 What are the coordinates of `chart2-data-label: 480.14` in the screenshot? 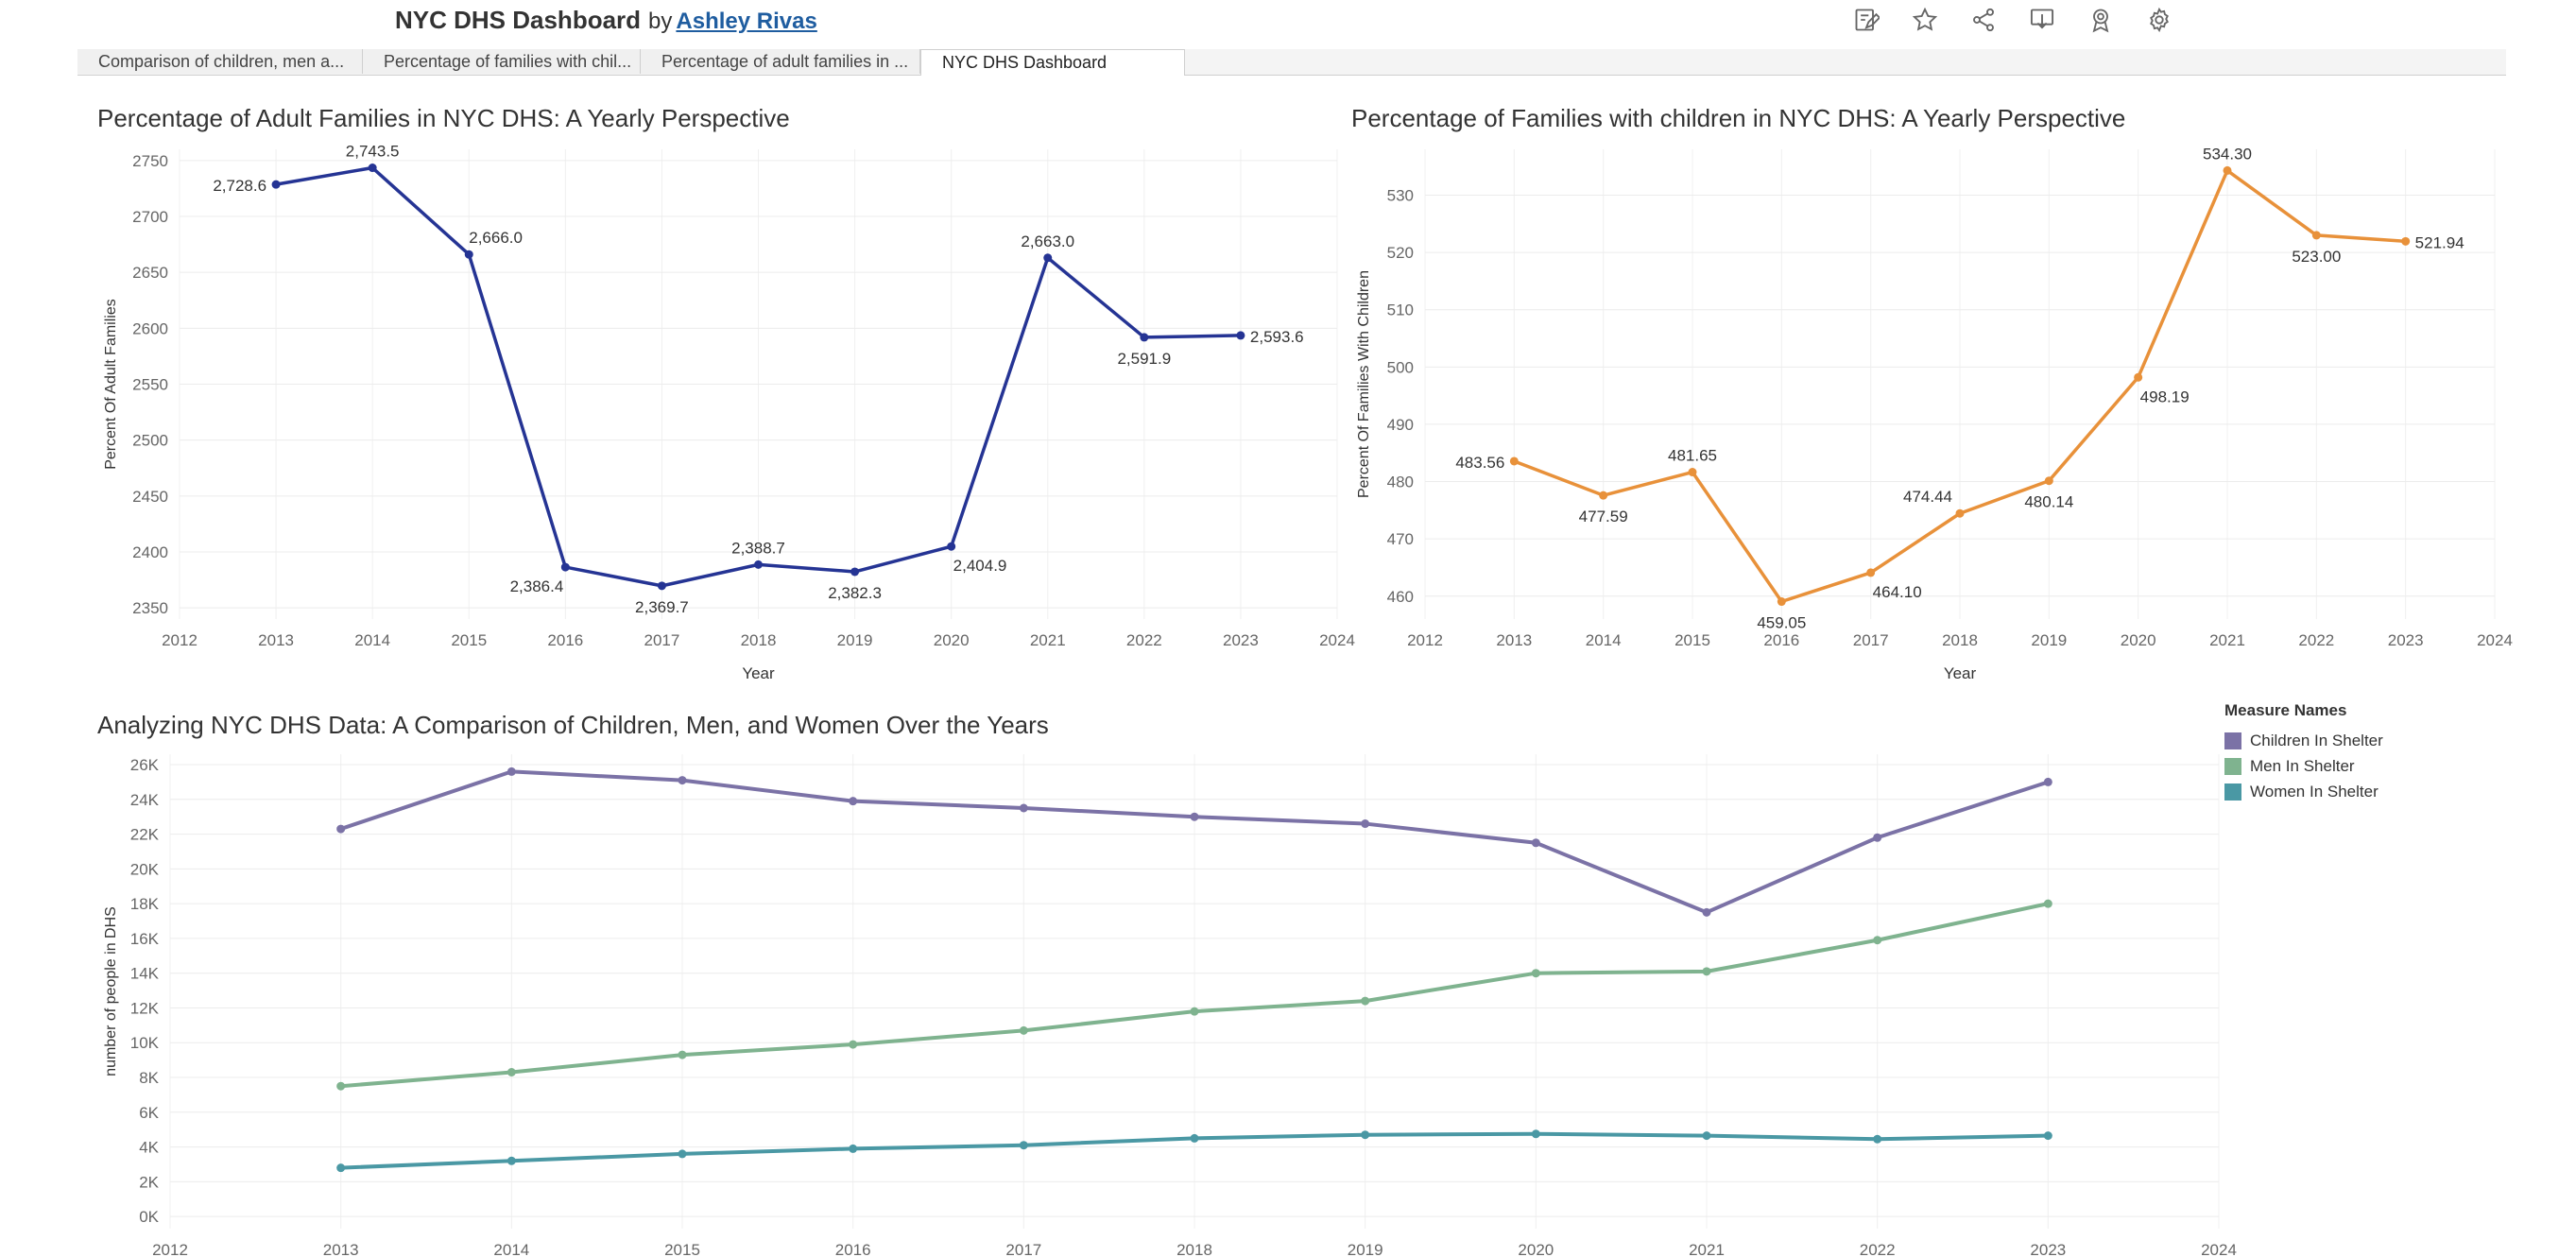 It's located at (2048, 502).